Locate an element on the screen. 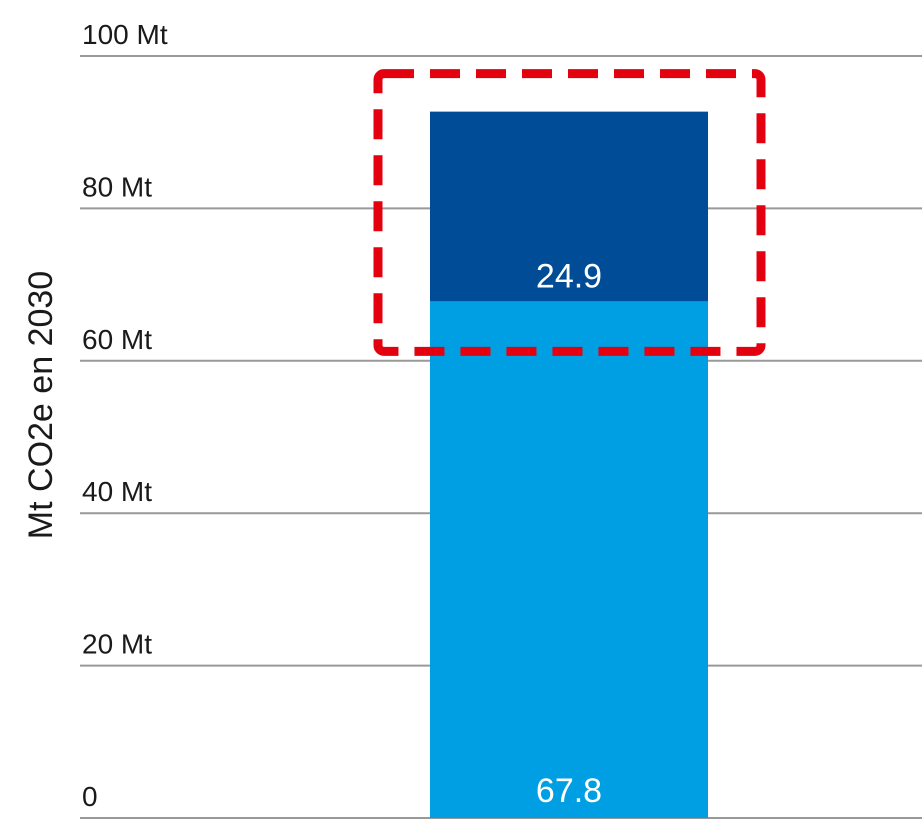 This screenshot has width=922, height=820. highlight is located at coordinates (569, 212).